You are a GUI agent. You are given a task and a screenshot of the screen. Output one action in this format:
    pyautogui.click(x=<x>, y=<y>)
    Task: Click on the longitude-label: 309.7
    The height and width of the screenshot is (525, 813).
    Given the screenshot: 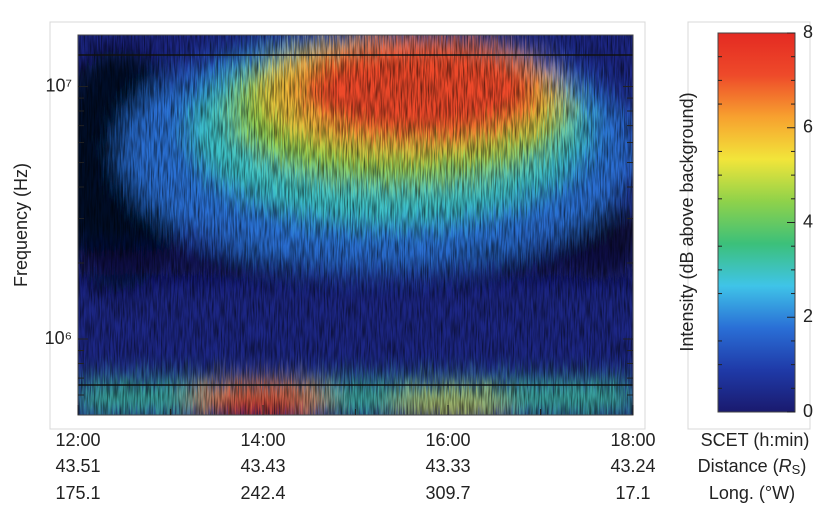 What is the action you would take?
    pyautogui.click(x=447, y=493)
    